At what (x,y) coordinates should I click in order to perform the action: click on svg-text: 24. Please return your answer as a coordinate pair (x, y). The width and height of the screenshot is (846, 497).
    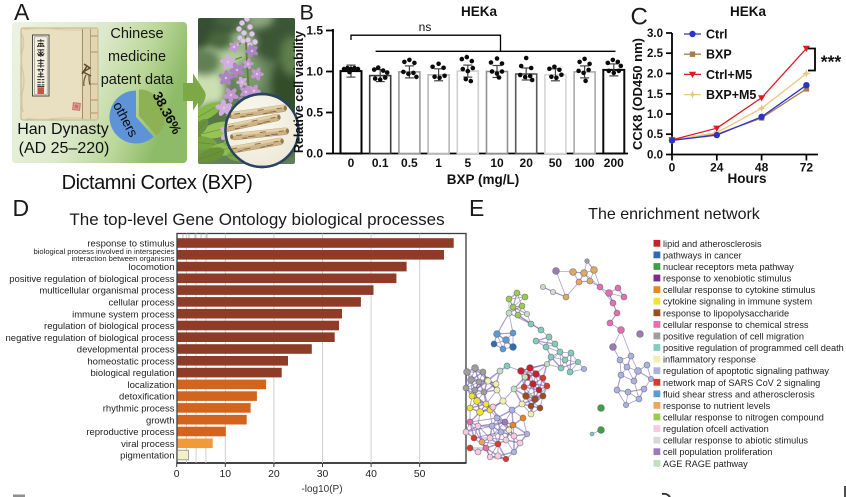
    Looking at the image, I should click on (717, 168).